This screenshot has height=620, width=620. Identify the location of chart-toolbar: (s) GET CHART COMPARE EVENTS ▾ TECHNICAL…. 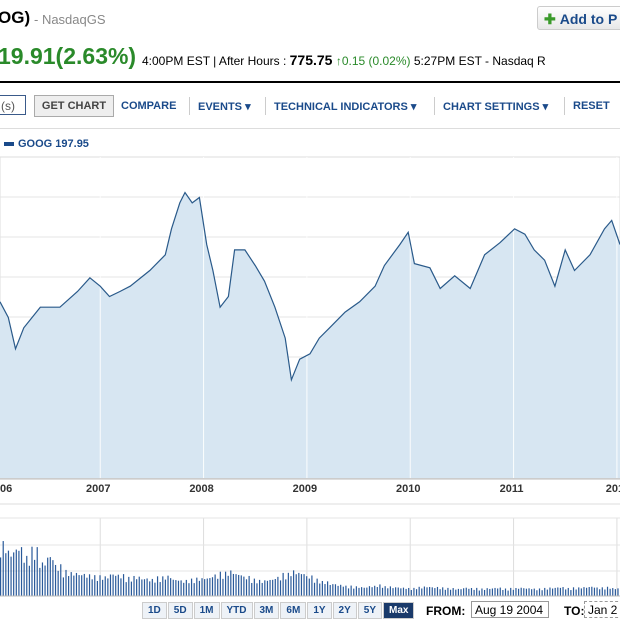
(310, 107).